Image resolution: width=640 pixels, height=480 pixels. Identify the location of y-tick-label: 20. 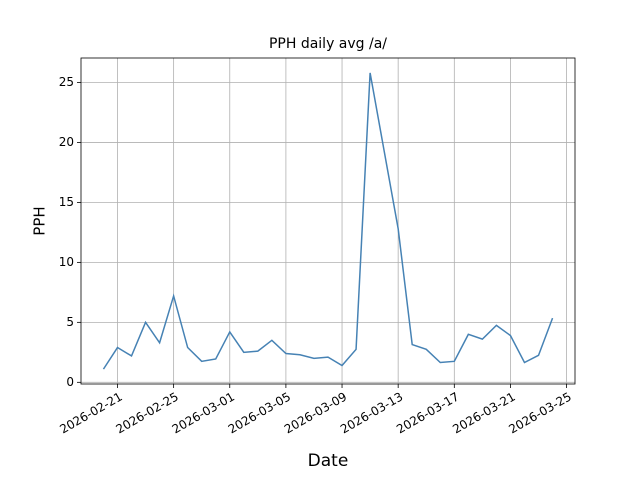
(66, 142).